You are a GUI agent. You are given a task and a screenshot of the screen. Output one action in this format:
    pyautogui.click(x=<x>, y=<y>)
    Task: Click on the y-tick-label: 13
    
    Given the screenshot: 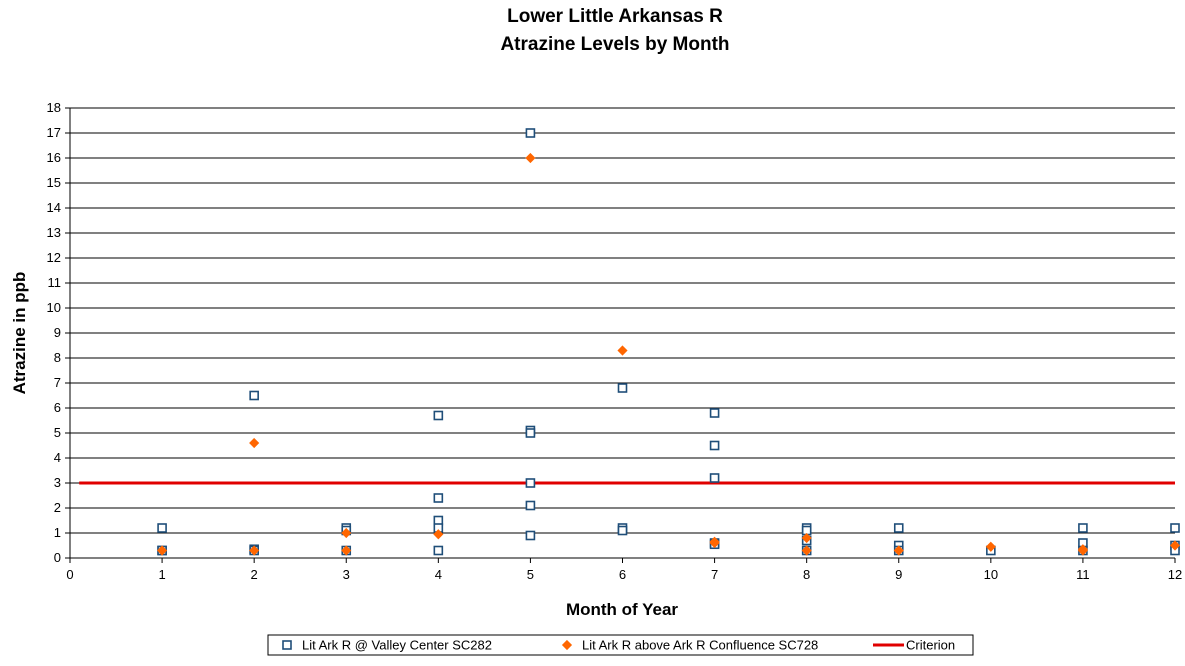 What is the action you would take?
    pyautogui.click(x=54, y=232)
    